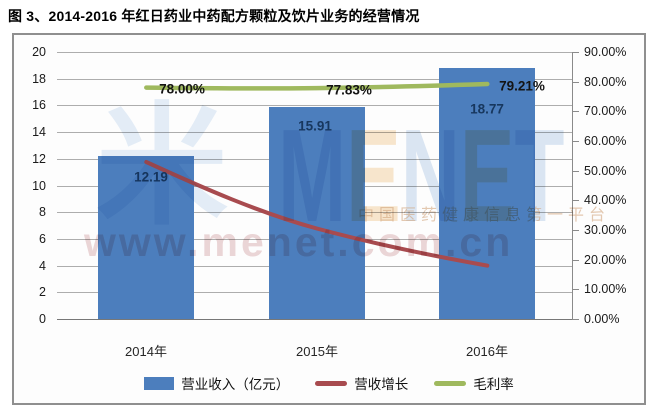 The width and height of the screenshot is (662, 417). I want to click on x-axis-label-2014: 2014年, so click(146, 351).